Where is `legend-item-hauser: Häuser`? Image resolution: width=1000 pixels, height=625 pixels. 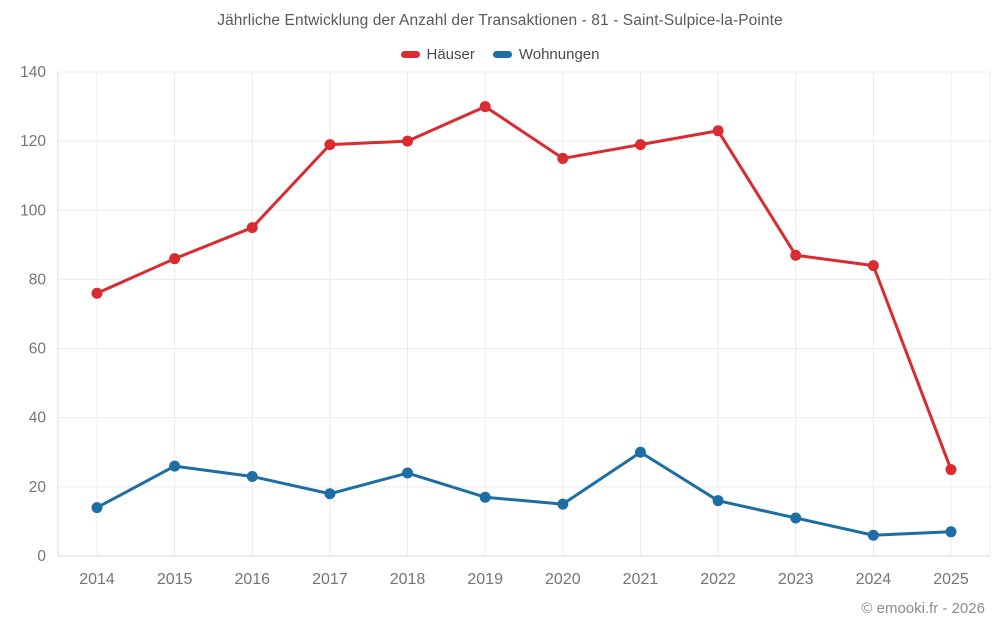
legend-item-hauser: Häuser is located at coordinates (437, 54).